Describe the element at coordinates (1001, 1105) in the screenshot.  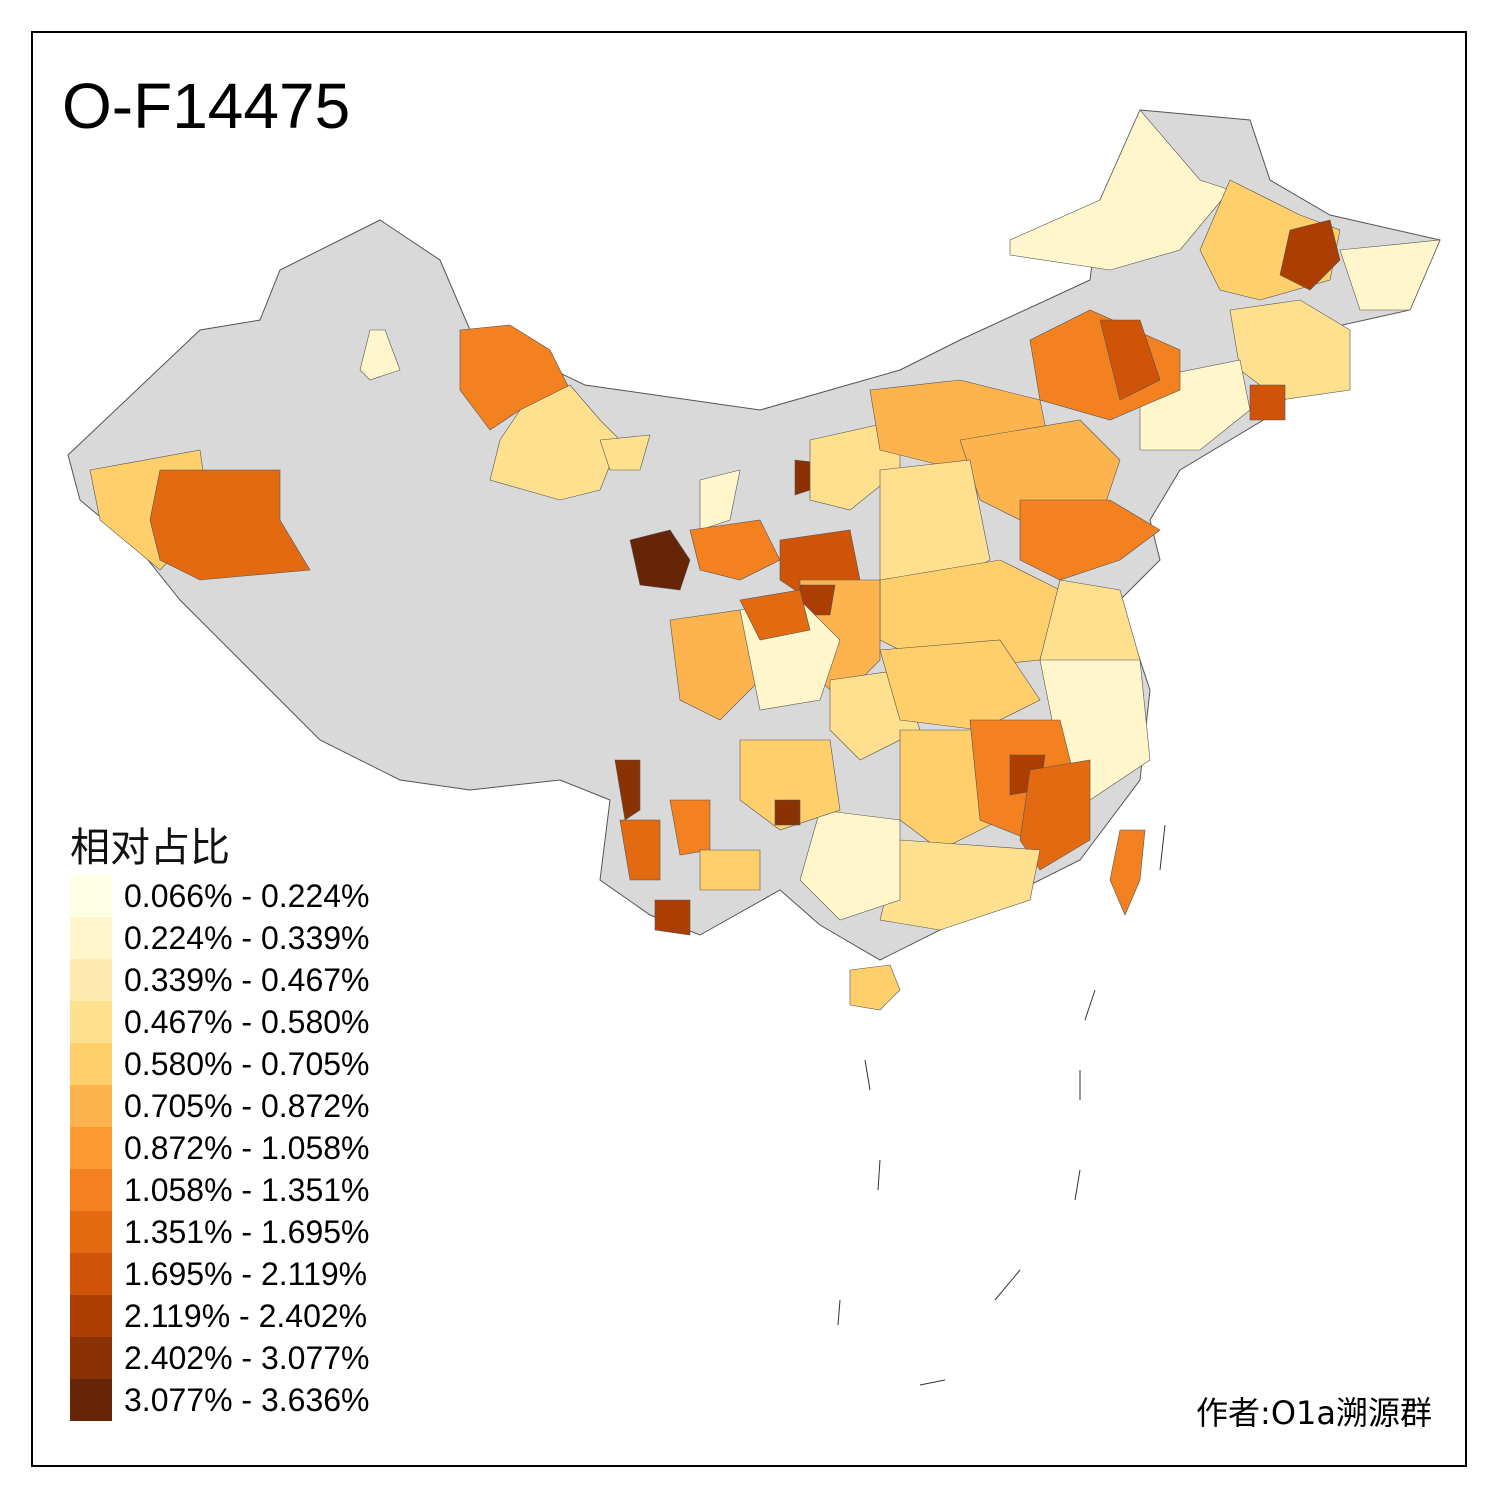
I see `south-china-sea-islands` at that location.